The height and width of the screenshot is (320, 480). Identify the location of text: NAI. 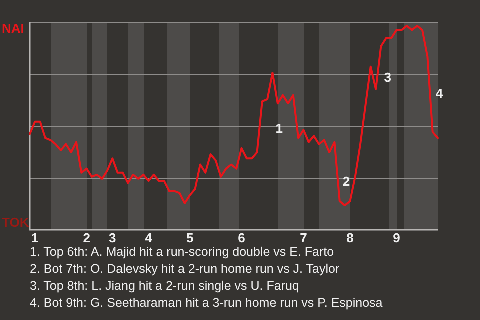
(13, 28).